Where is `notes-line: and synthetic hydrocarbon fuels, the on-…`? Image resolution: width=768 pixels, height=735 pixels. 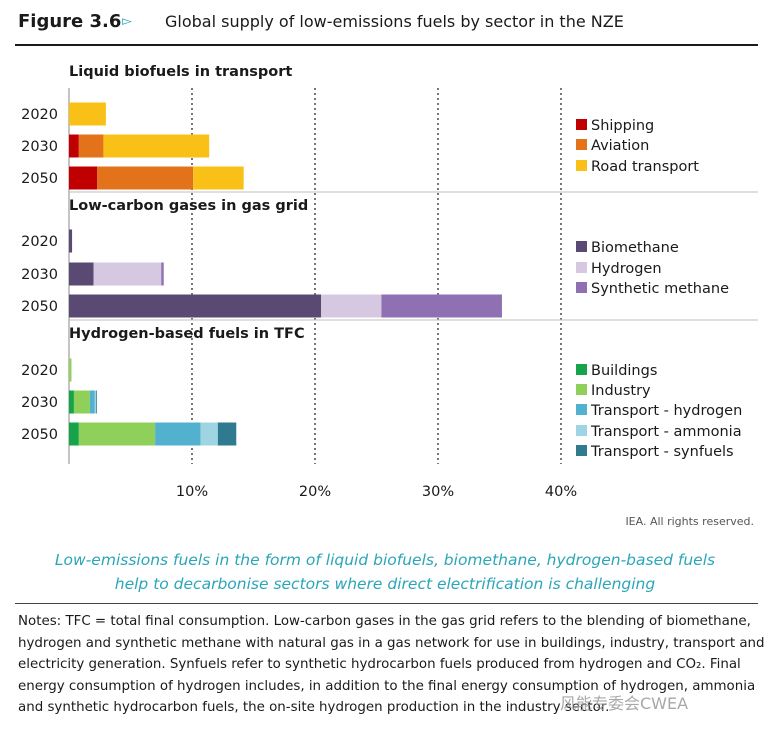
notes-line: and synthetic hydrocarbon fuels, the on-… is located at coordinates (314, 707).